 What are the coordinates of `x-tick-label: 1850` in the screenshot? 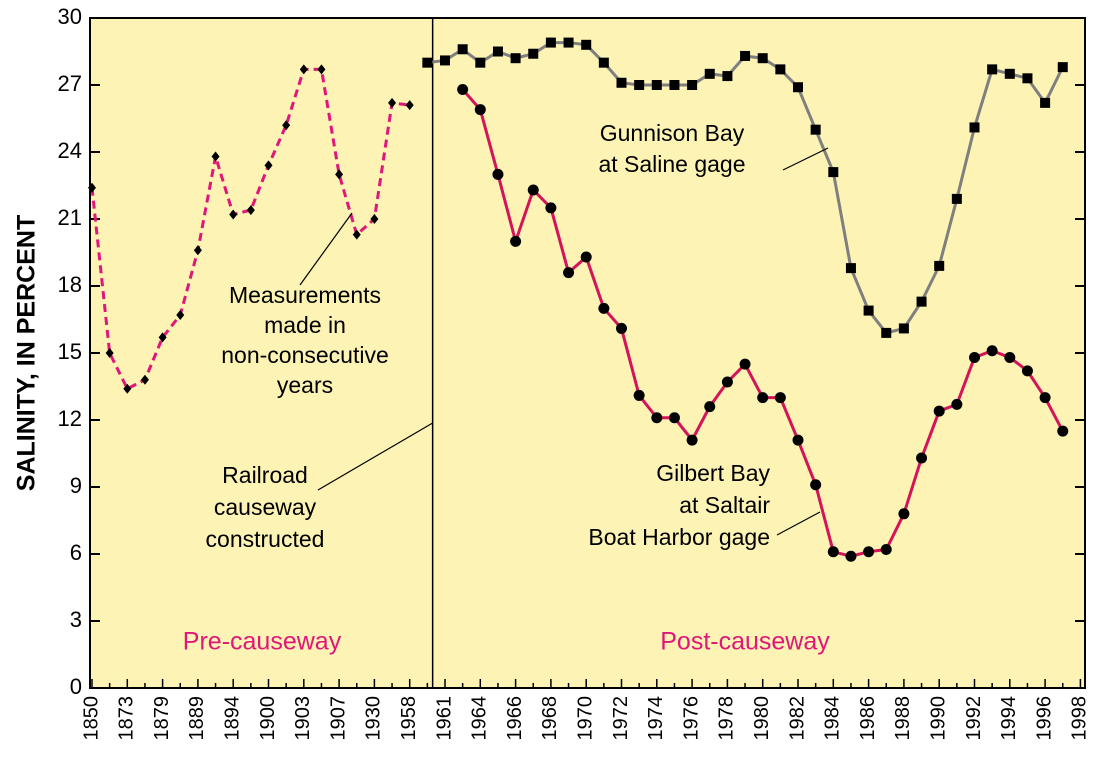 It's located at (91, 718).